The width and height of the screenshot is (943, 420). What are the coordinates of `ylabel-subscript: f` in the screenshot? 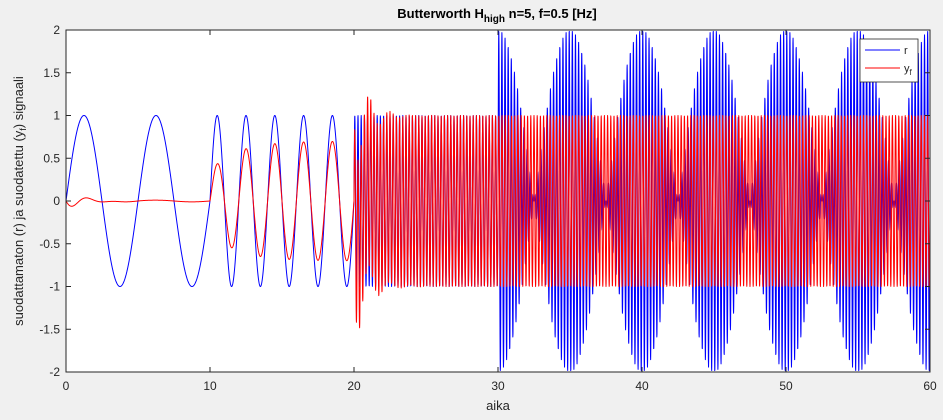 It's located at (23, 129).